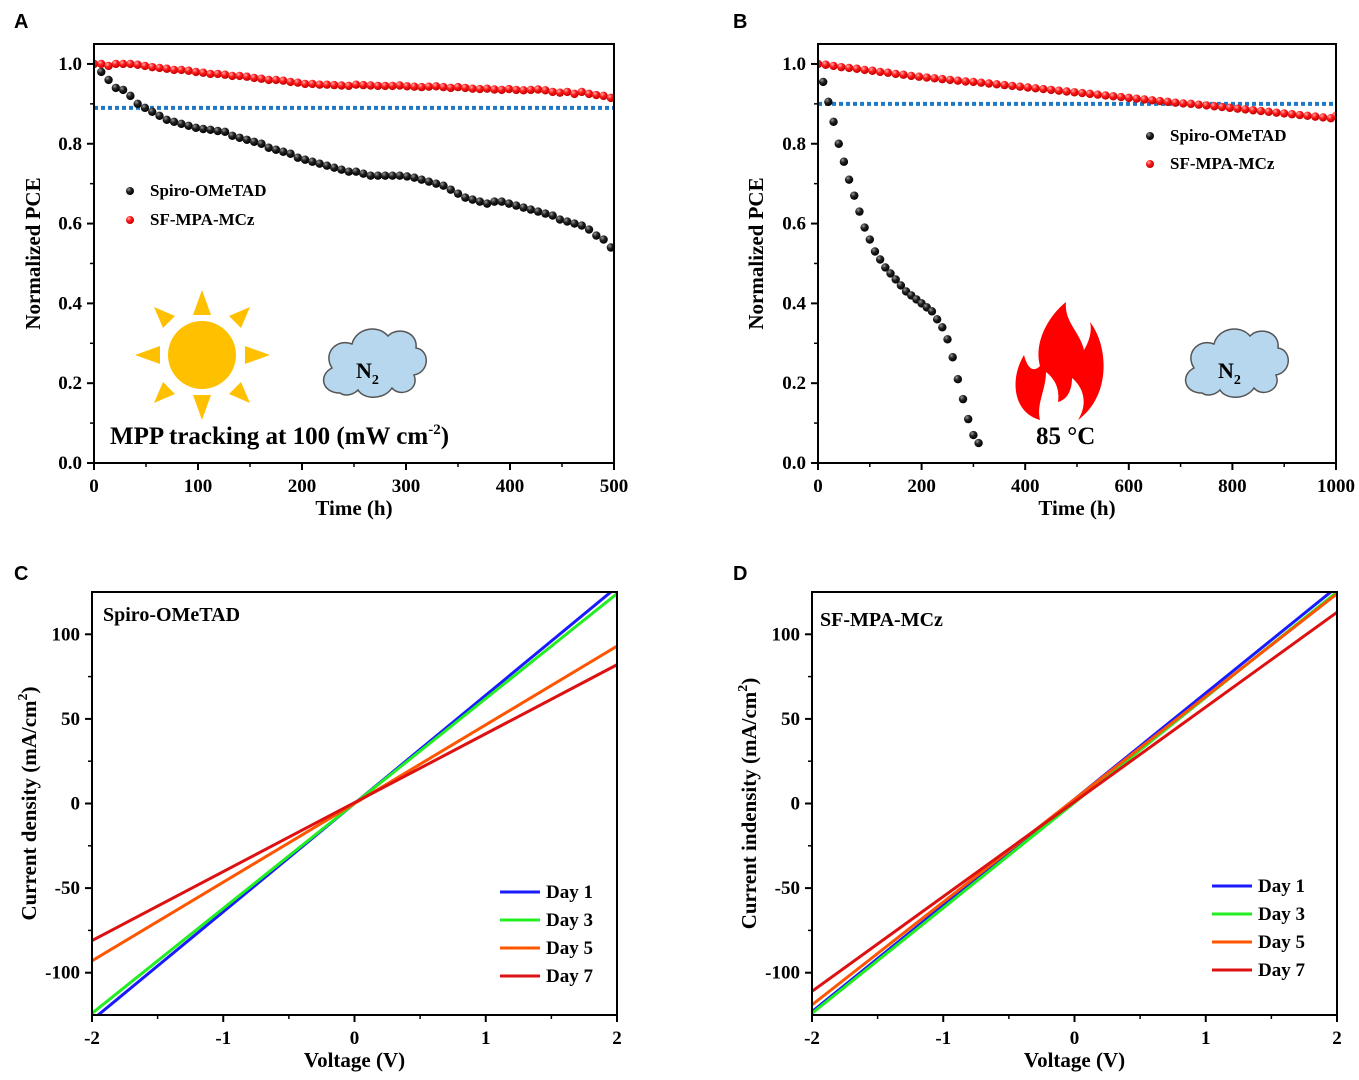 The image size is (1359, 1080). Describe the element at coordinates (1281, 914) in the screenshot. I see `panel-d-legend-label: Day 3` at that location.